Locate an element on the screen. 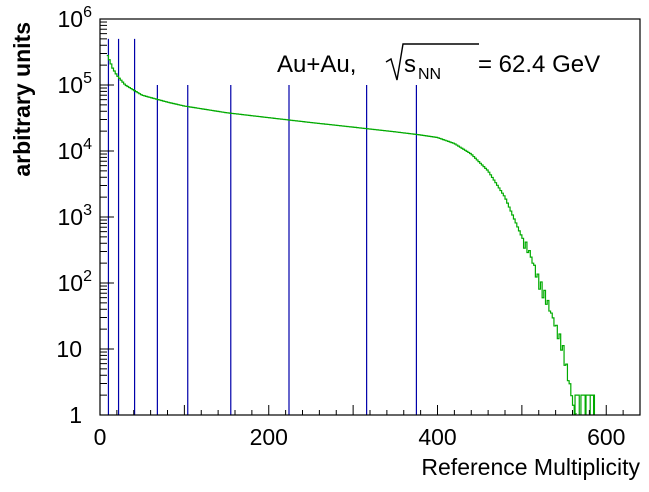 This screenshot has width=649, height=492. sqrt-sign is located at coordinates (432, 62).